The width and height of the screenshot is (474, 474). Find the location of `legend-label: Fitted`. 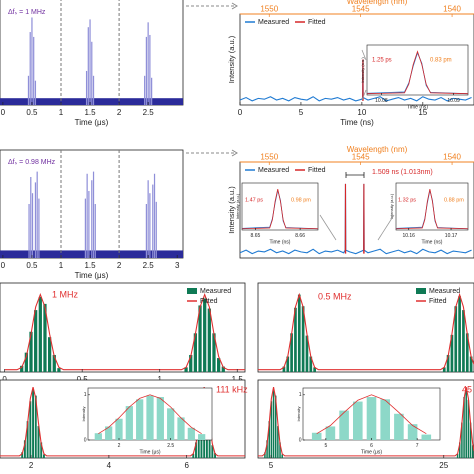

legend-label: Fitted is located at coordinates (317, 170).